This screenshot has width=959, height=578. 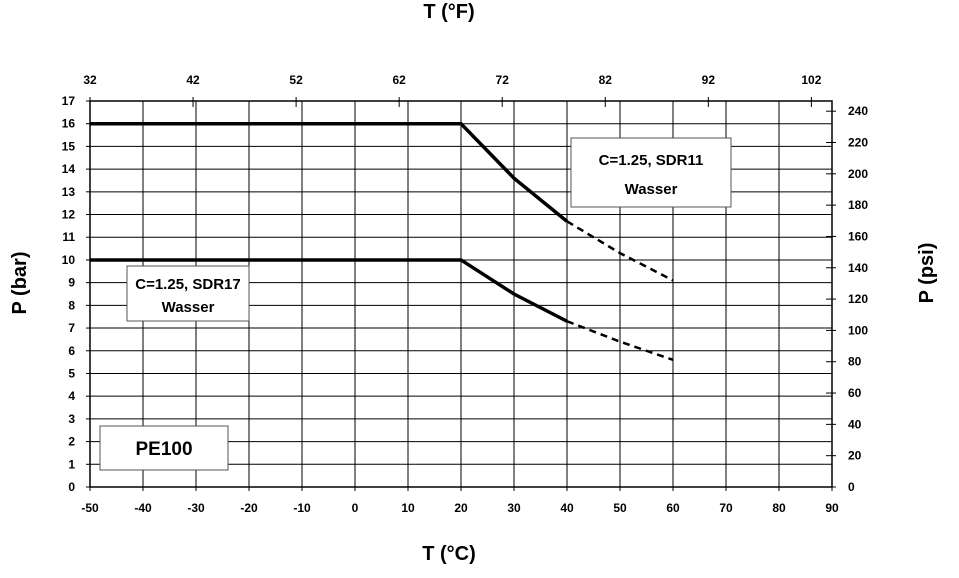 I want to click on x2-tick-label: 82, so click(x=606, y=80).